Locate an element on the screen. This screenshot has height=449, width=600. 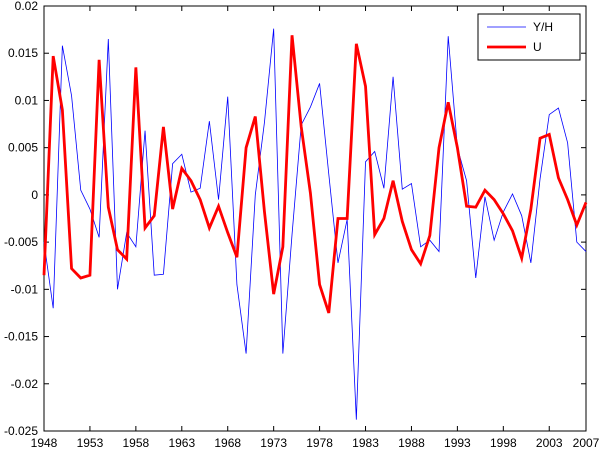
x-tick-label: 1978 is located at coordinates (319, 442).